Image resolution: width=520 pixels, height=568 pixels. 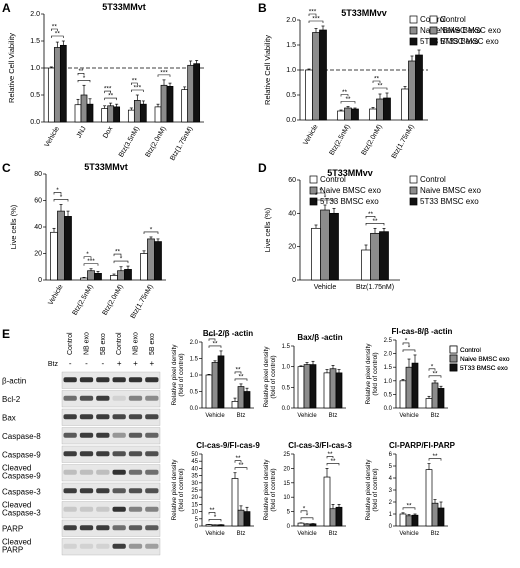 What do you see at coordinates (38, 174) in the screenshot?
I see `y-tick-label: 80` at bounding box center [38, 174].